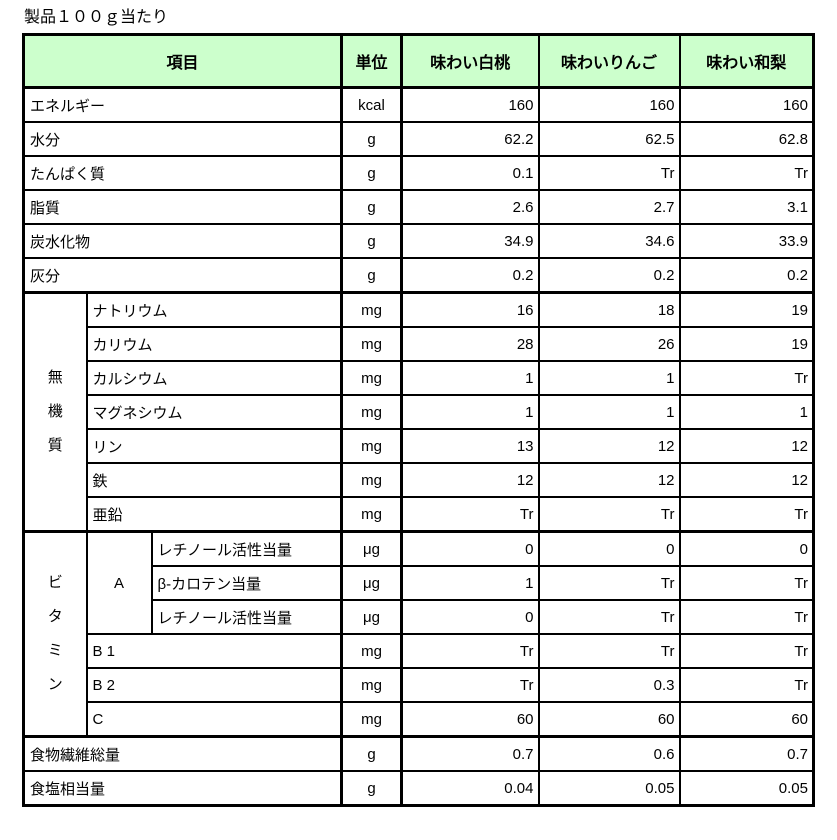 The width and height of the screenshot is (837, 840). I want to click on header-unit: 単位, so click(371, 61).